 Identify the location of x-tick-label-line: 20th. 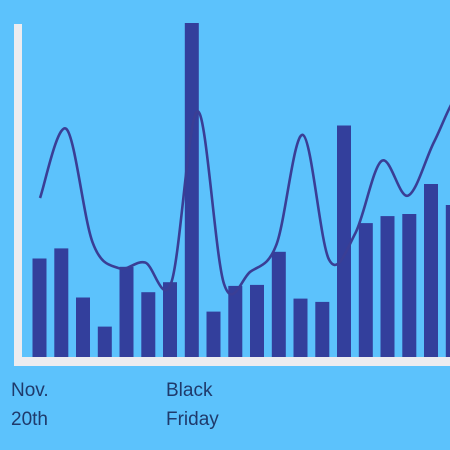
(29, 419).